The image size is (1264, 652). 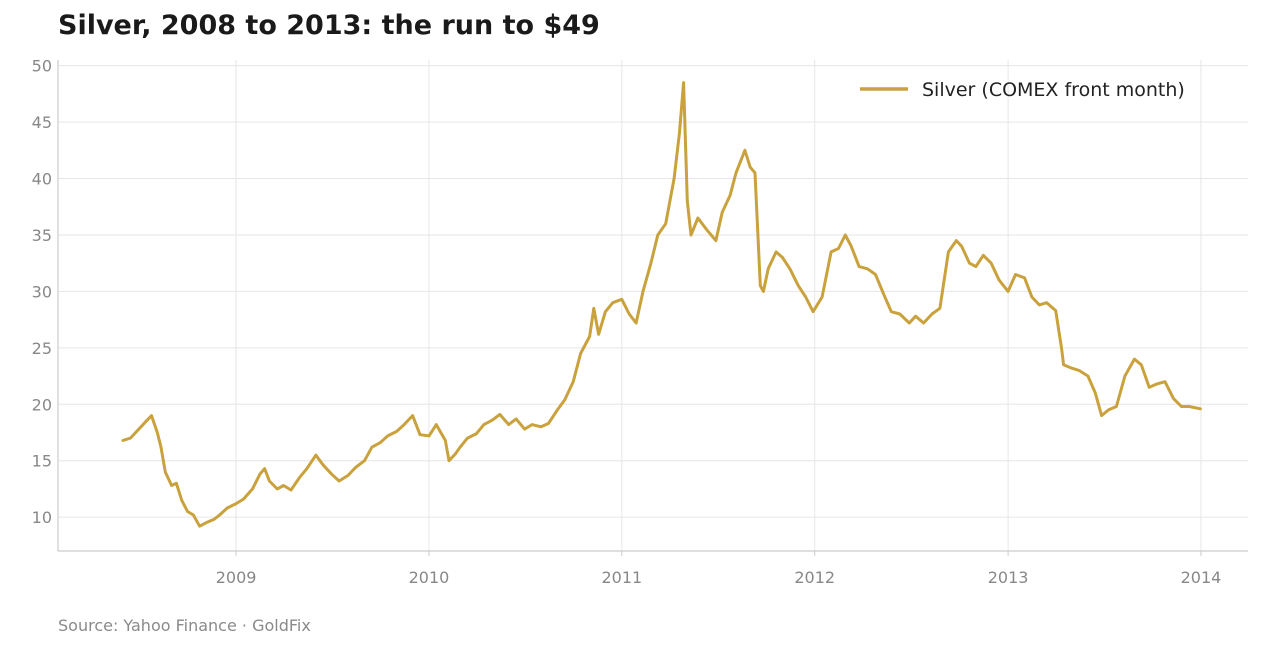 I want to click on y-tick-label: 45, so click(x=42, y=122).